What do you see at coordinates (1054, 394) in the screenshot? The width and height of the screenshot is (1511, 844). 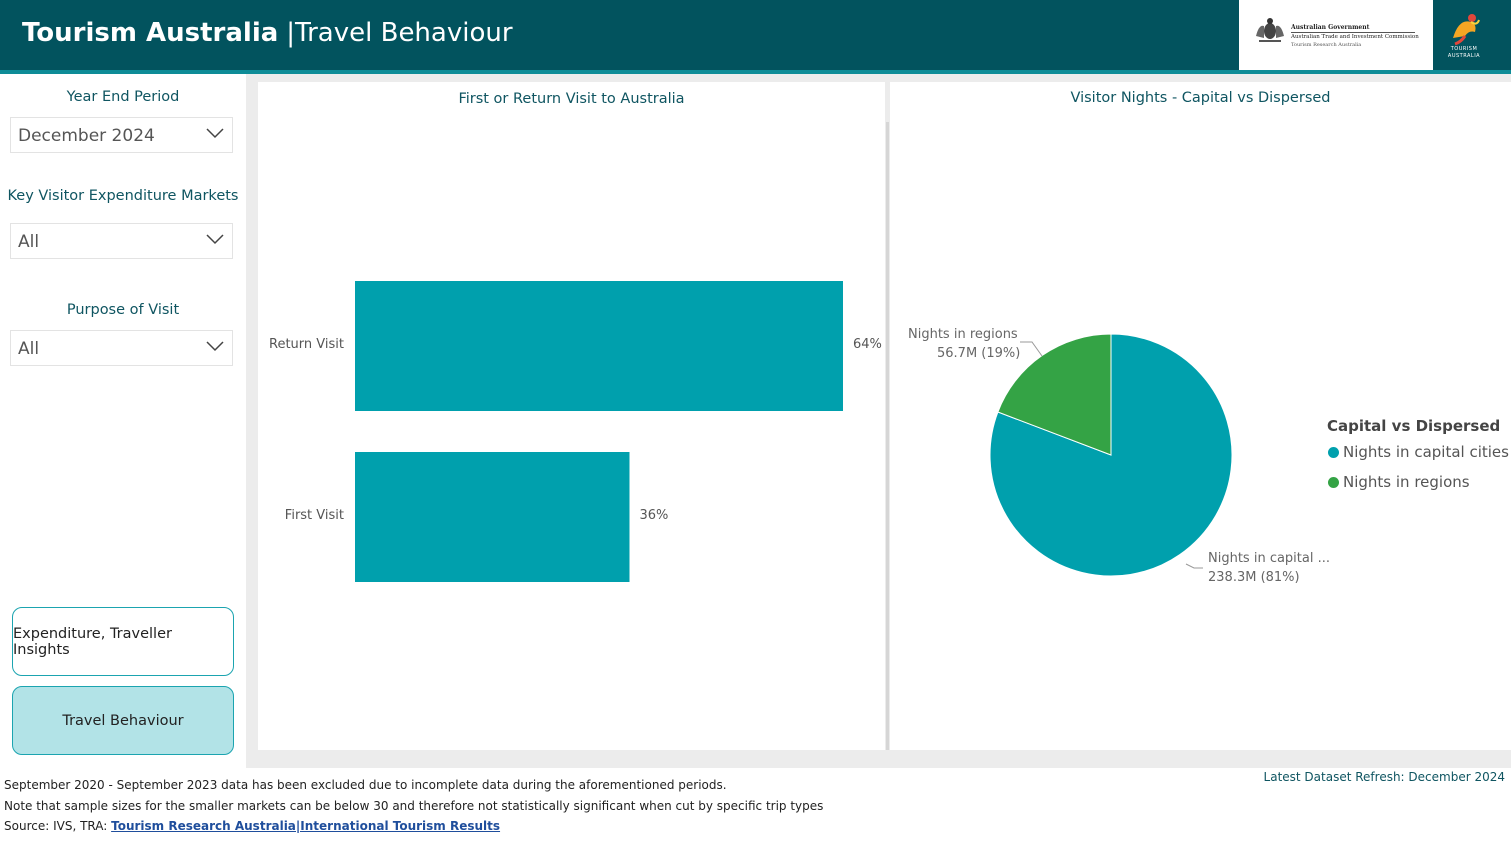 I see `pie-slice-regions` at bounding box center [1054, 394].